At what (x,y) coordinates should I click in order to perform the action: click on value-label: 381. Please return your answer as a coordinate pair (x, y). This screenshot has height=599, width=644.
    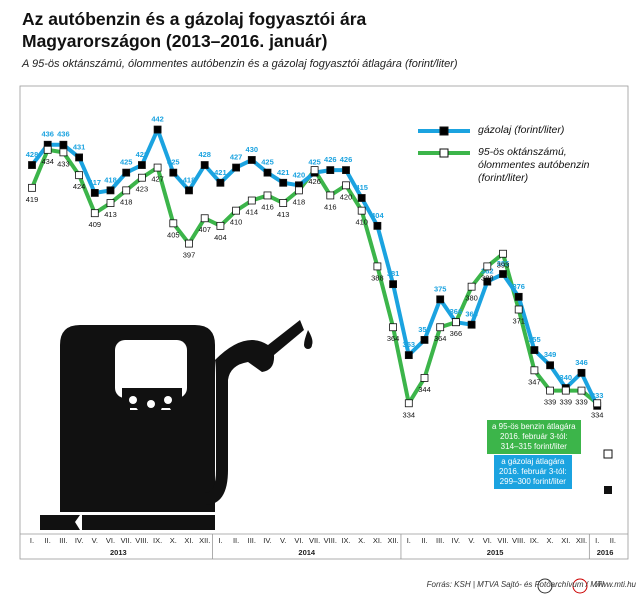
    Looking at the image, I should click on (393, 273).